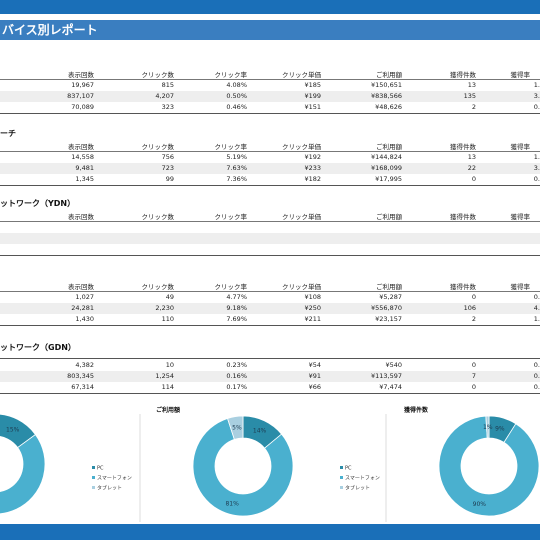 The image size is (540, 540). I want to click on table-row: 4,382 10 0.23% ¥54 ¥540 0 0., so click(270, 365).